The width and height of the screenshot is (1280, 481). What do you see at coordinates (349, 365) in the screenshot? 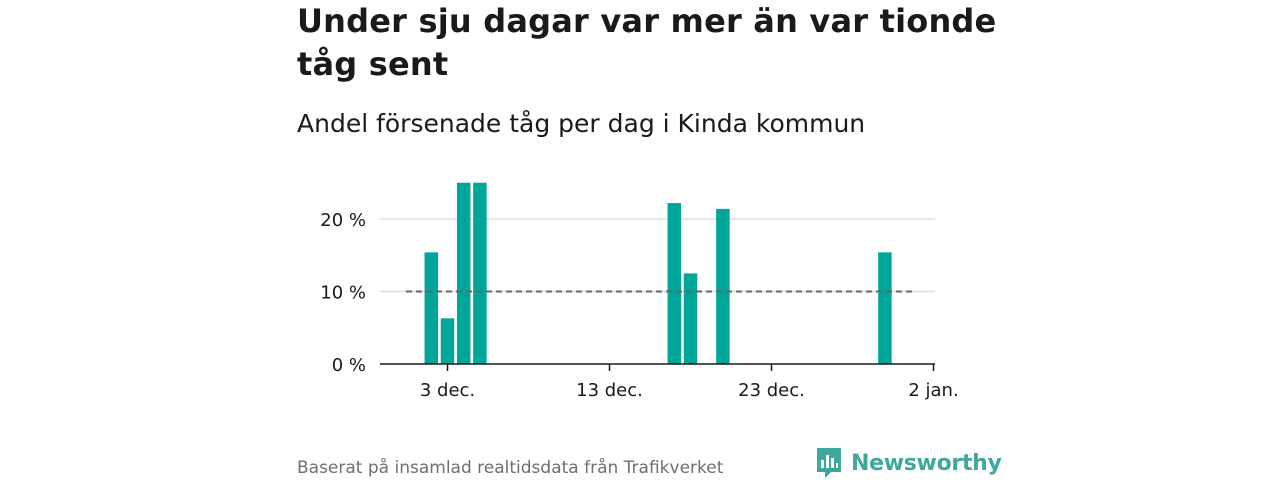
I see `y-tick-label: 0 %` at bounding box center [349, 365].